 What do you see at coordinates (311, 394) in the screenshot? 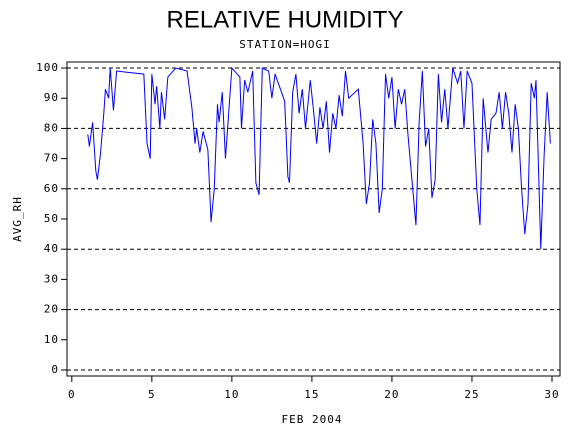
I see `x-tick-label: 15` at bounding box center [311, 394].